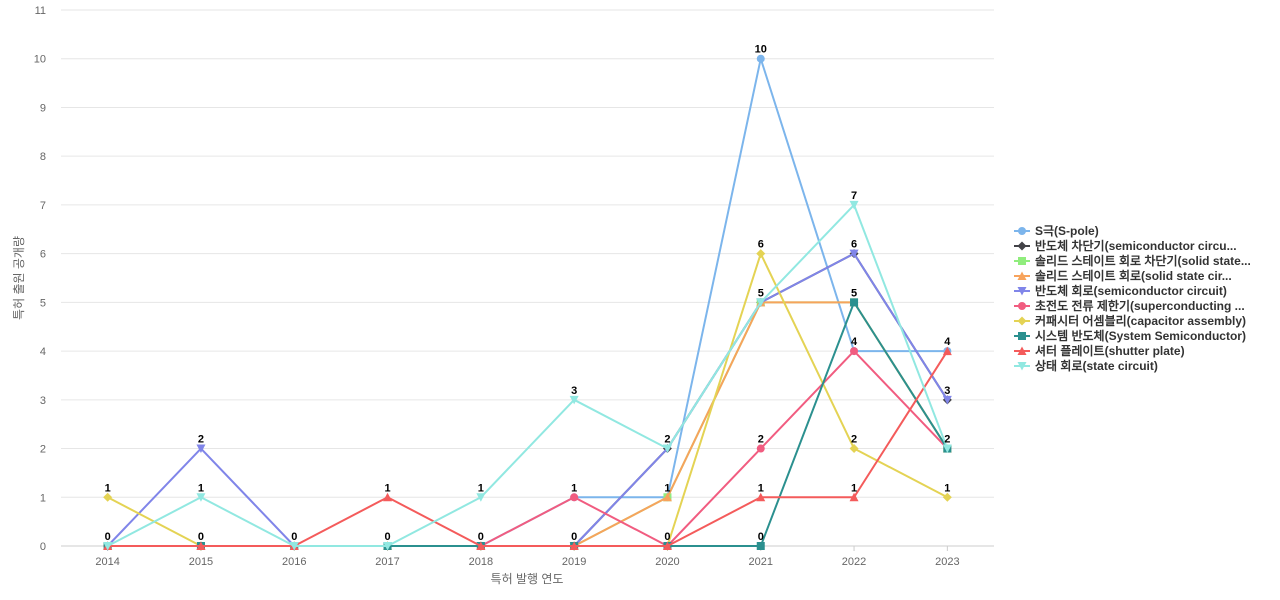 This screenshot has width=1280, height=600. I want to click on y-tick-label: 11, so click(40, 11).